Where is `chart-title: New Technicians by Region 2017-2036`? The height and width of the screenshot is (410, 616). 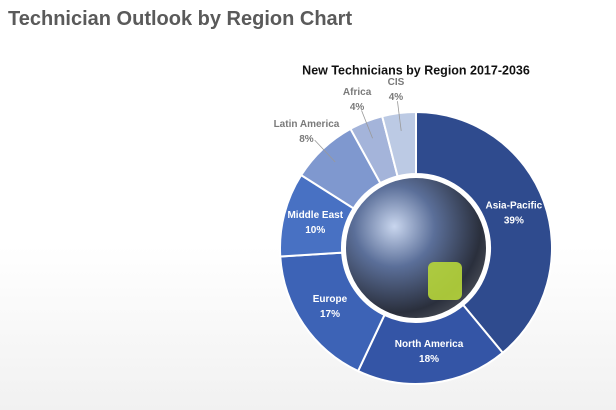
chart-title: New Technicians by Region 2017-2036 is located at coordinates (416, 70).